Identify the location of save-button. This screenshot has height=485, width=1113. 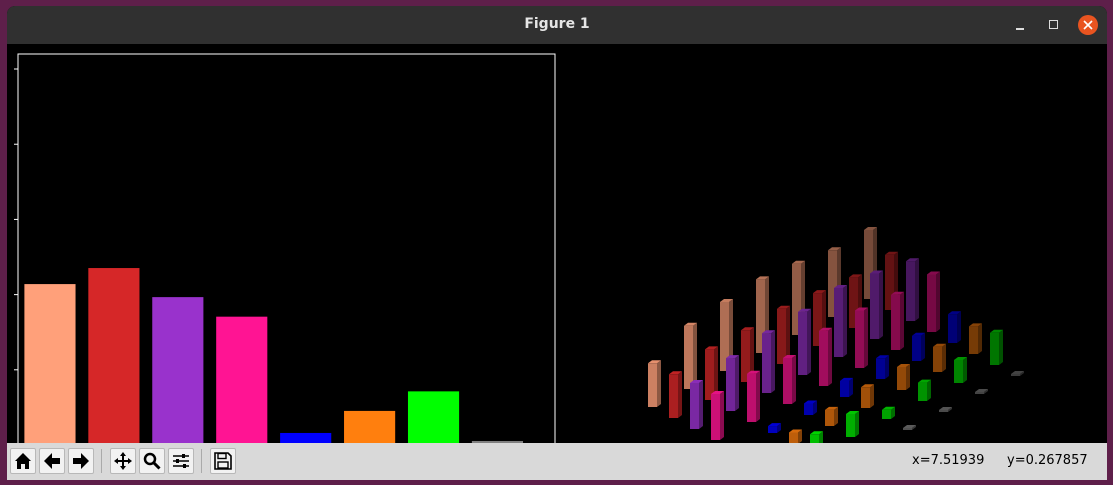
(223, 461).